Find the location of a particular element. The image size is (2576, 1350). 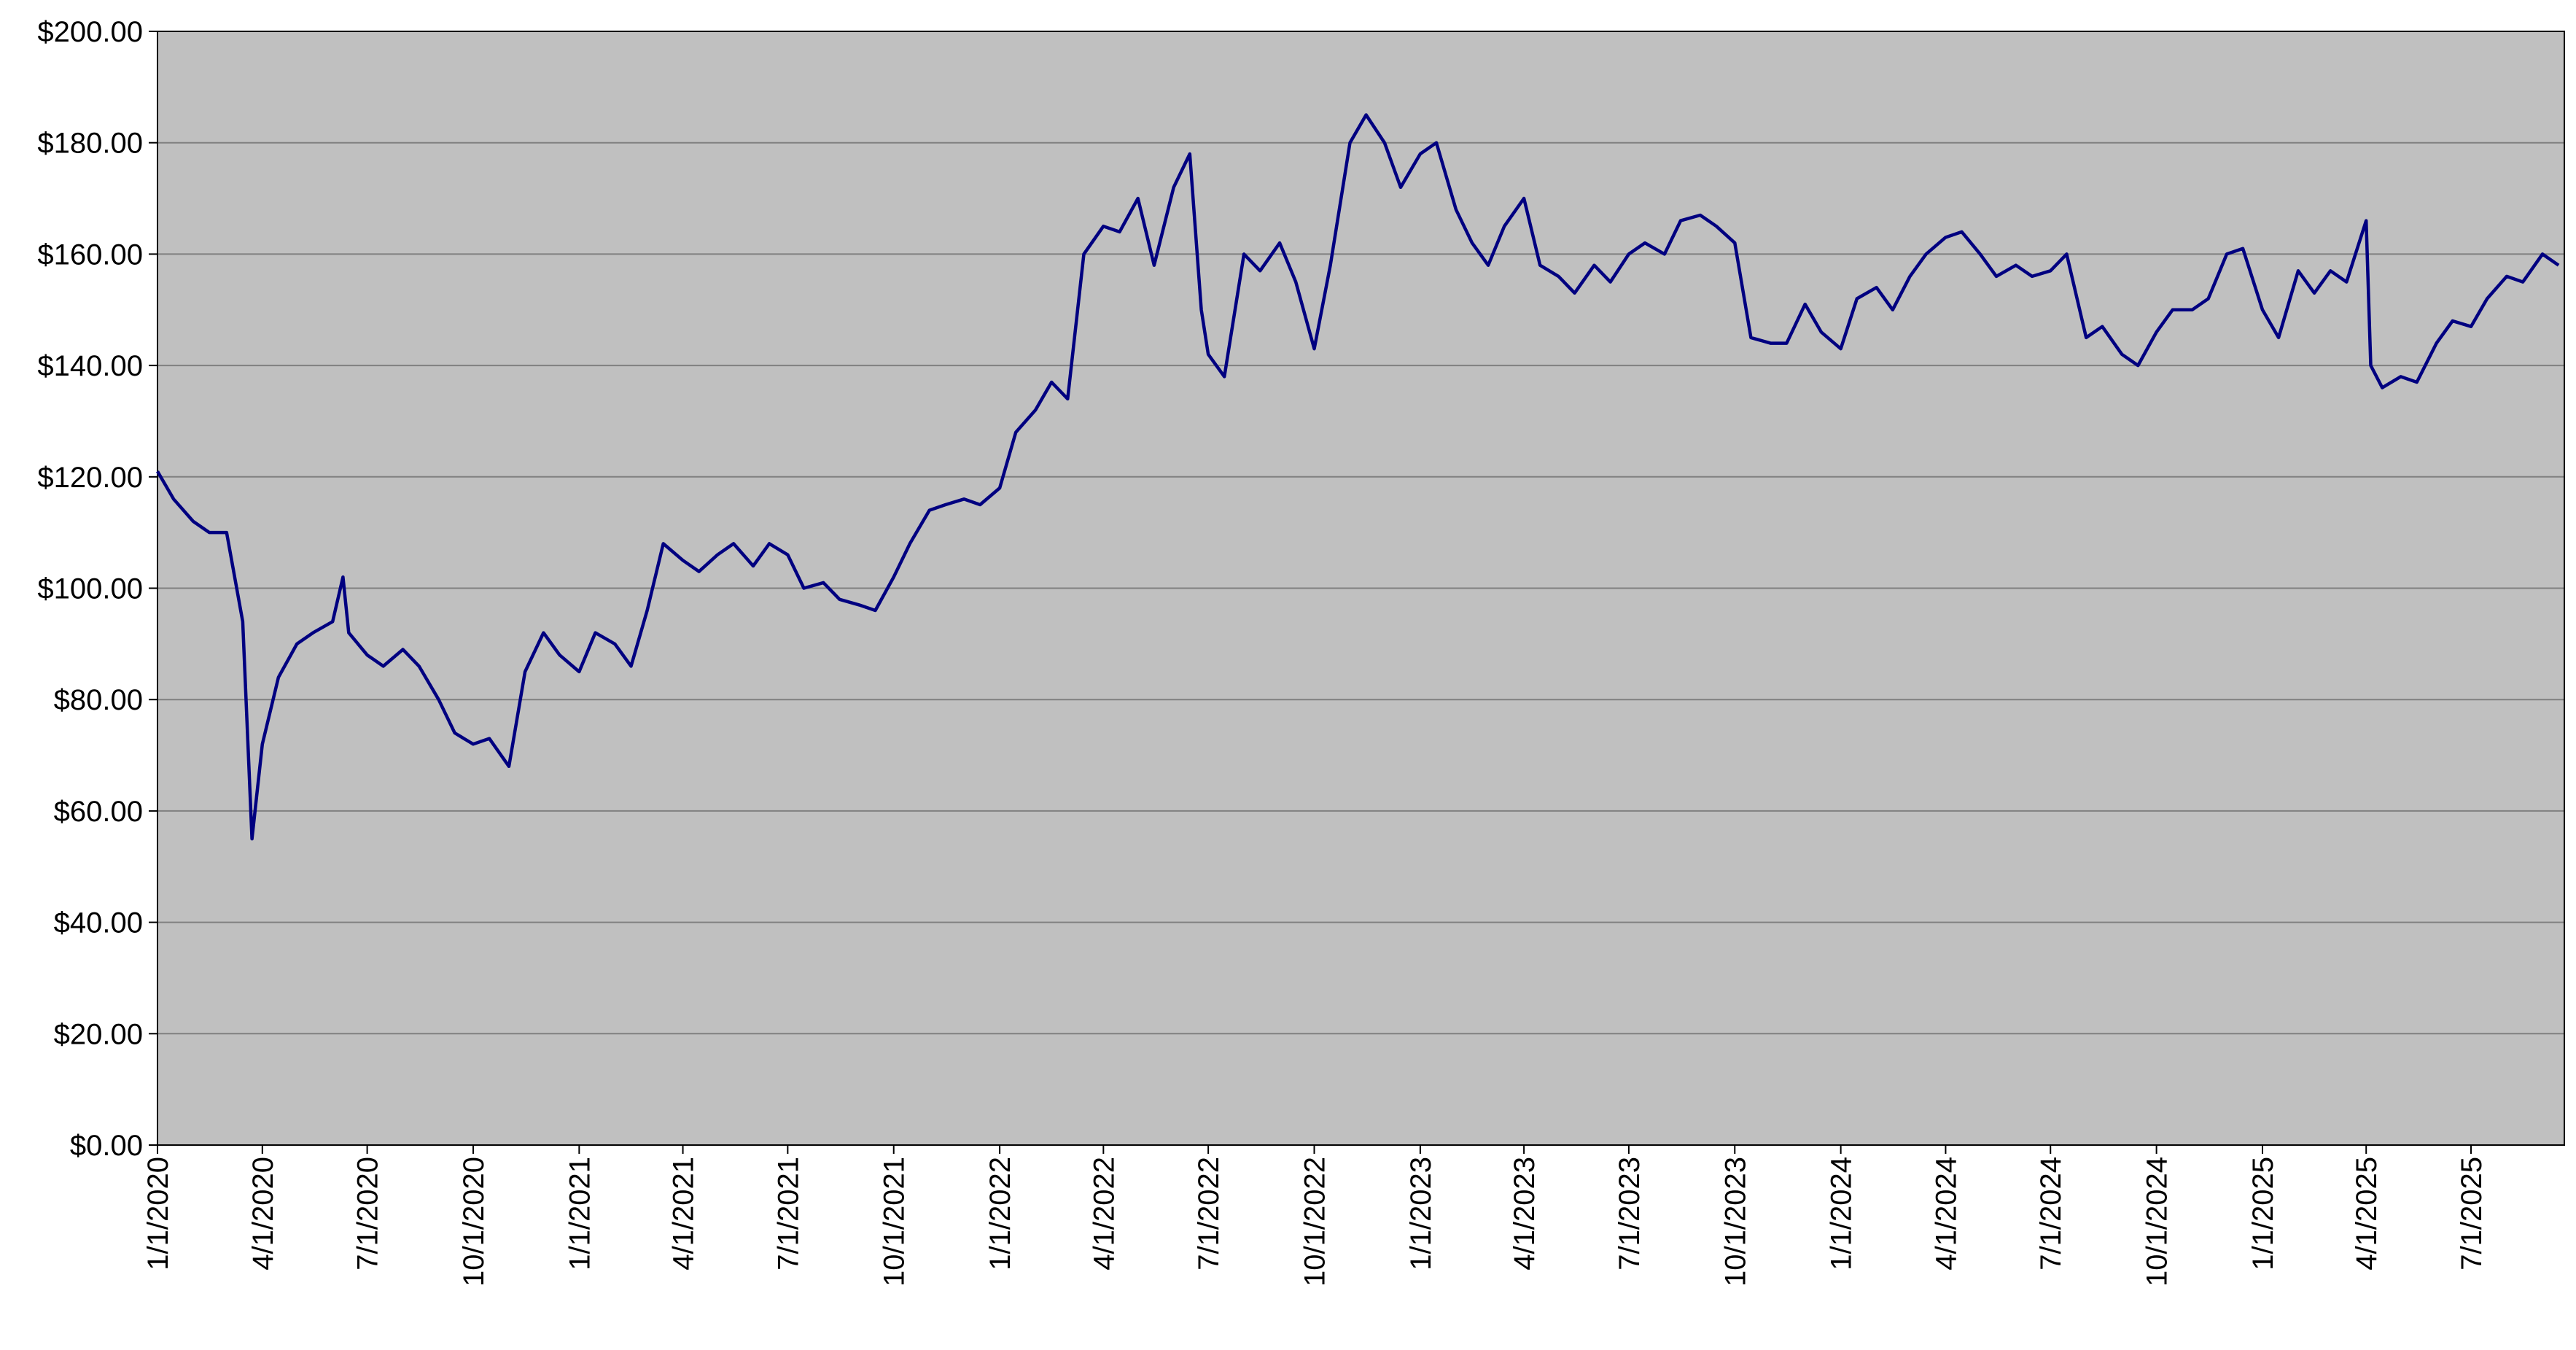

x-tick-label: 4/1/2022 is located at coordinates (1104, 1214).